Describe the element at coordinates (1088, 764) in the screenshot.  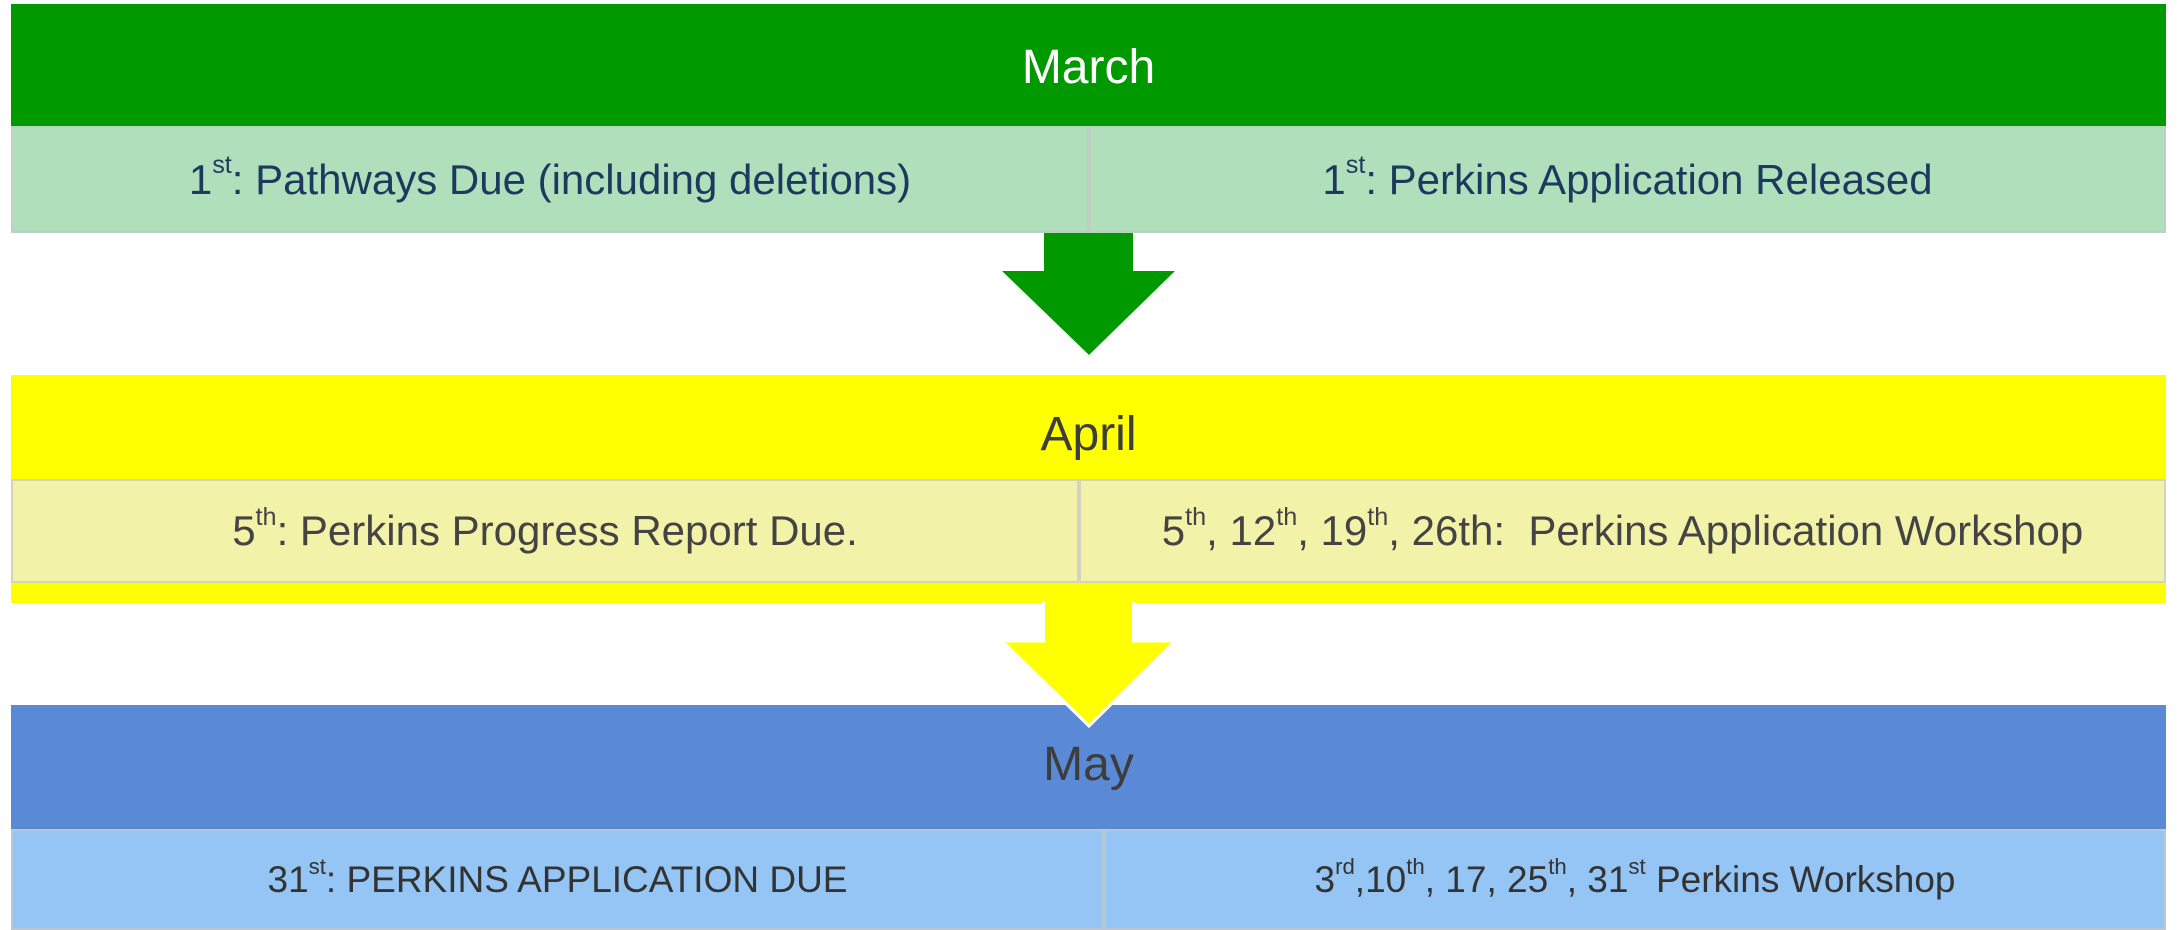
I see `month-title: May` at that location.